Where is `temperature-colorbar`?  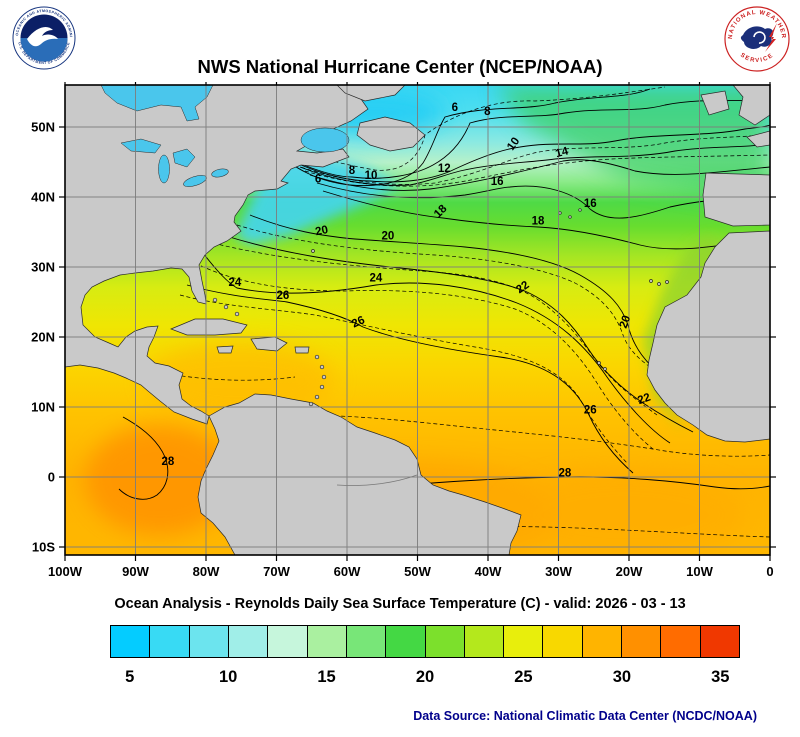 temperature-colorbar is located at coordinates (425, 641).